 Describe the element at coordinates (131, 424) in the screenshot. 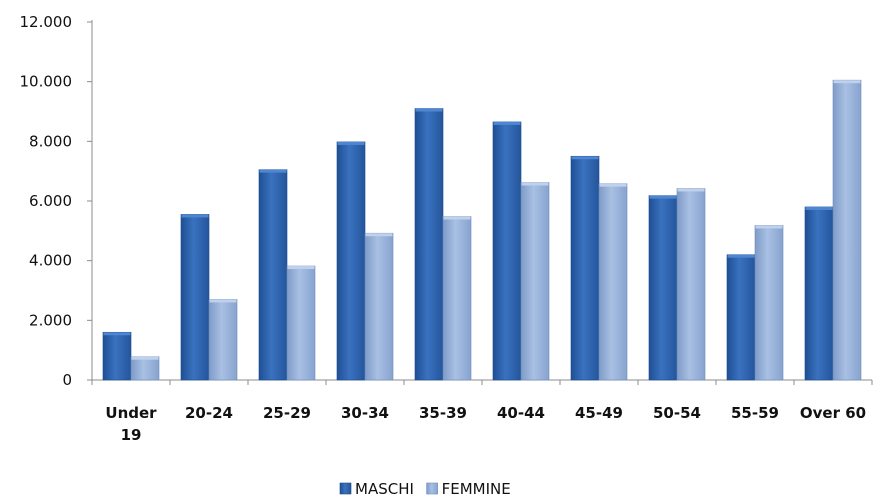

I see `x-category-label: Under 19` at that location.